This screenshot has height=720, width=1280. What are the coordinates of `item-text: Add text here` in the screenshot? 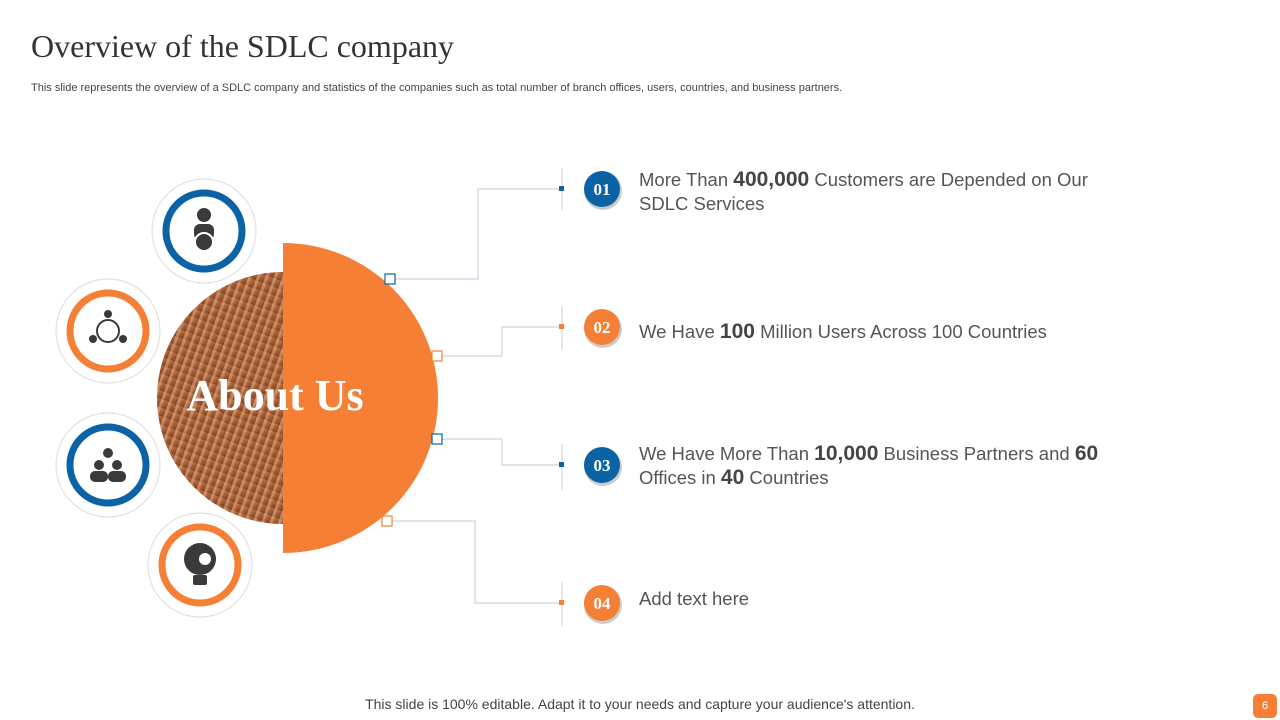 It's located at (884, 599).